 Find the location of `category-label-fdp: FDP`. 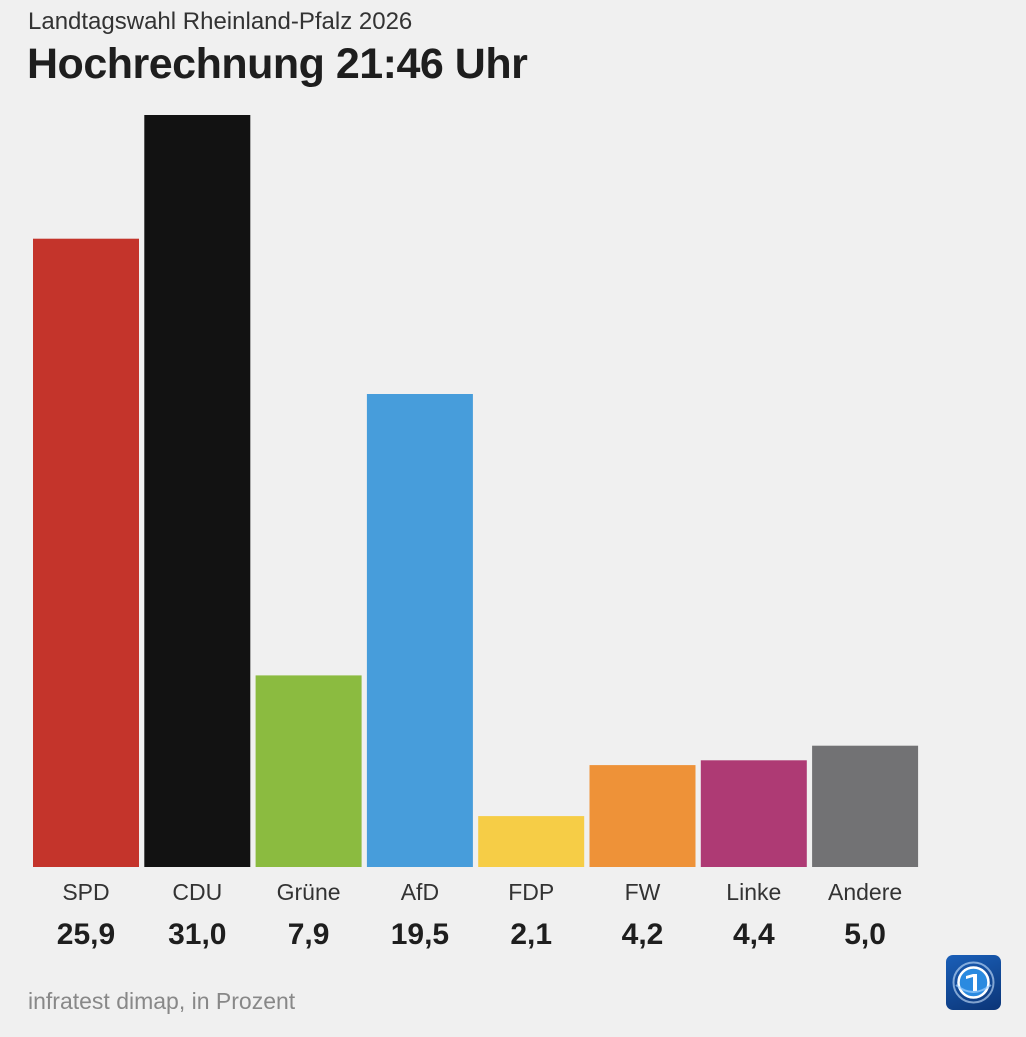

category-label-fdp: FDP is located at coordinates (531, 892).